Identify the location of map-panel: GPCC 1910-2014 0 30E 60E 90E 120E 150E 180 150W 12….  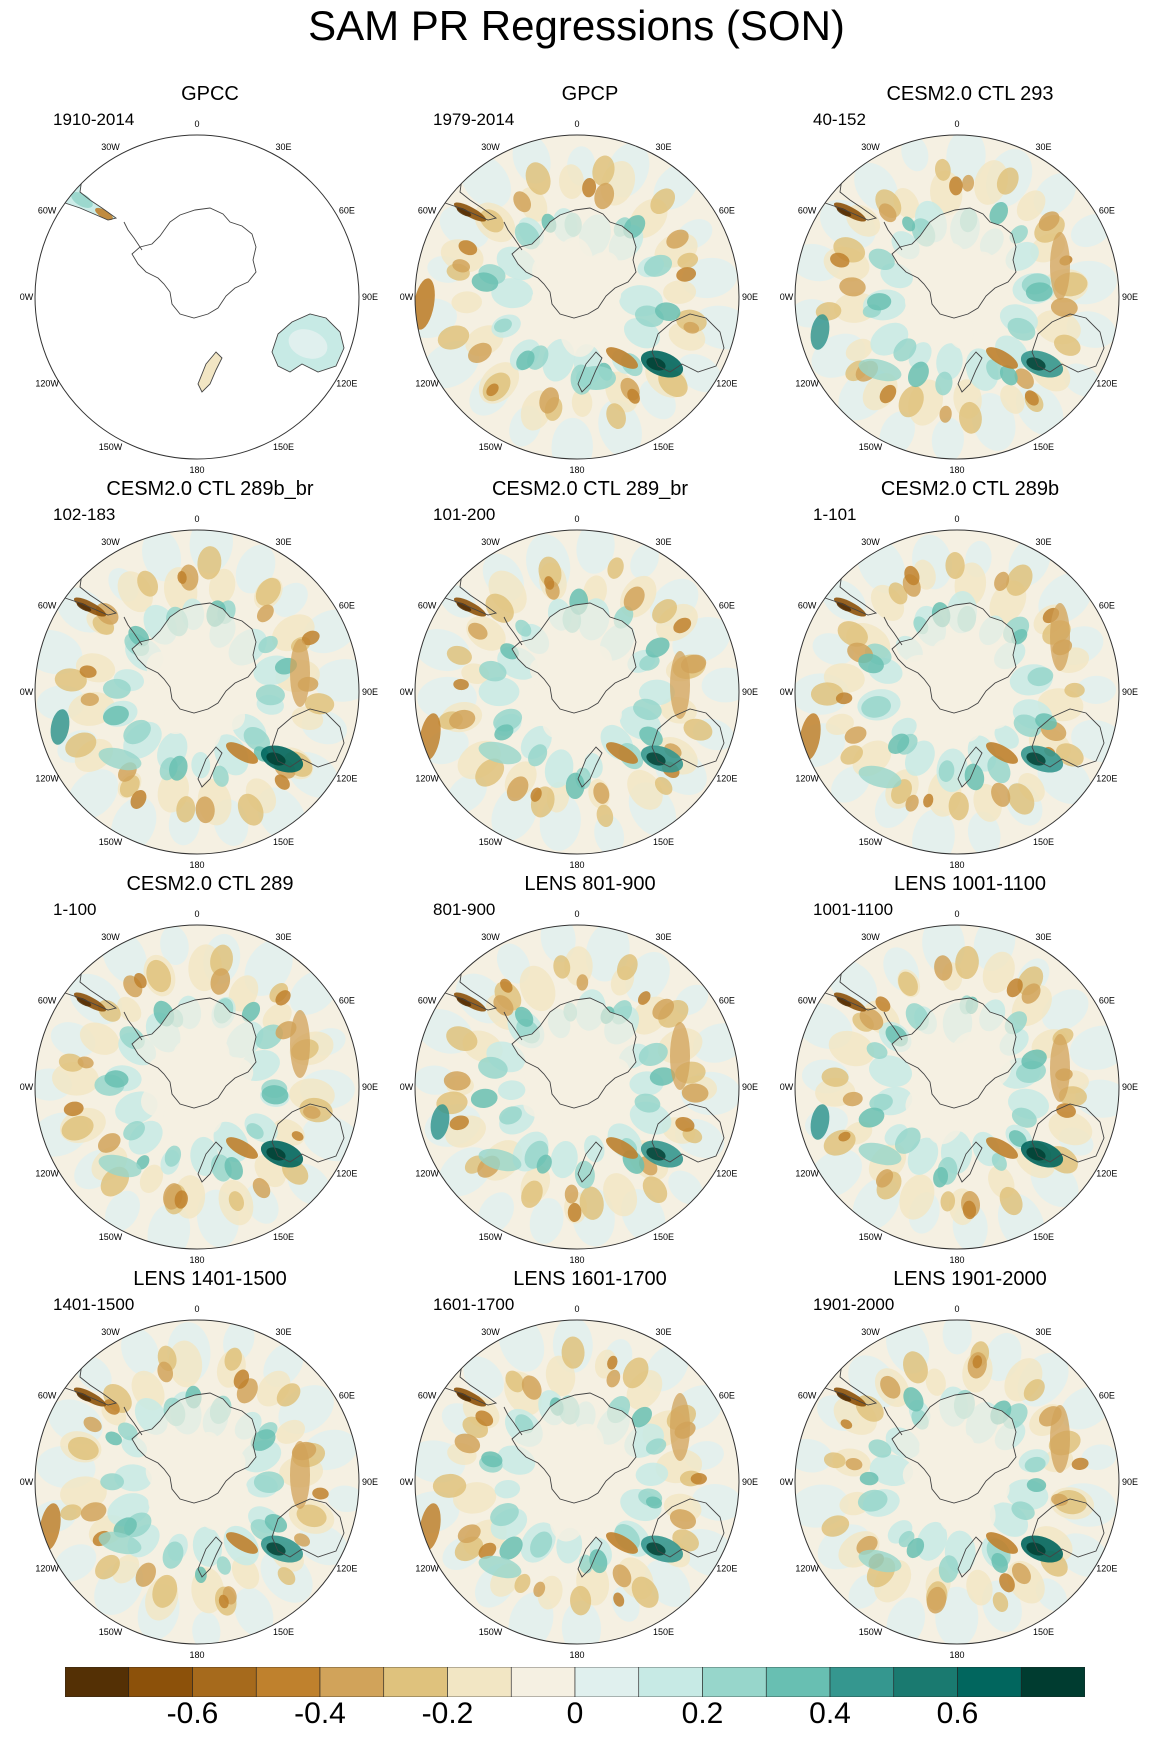
(210, 278).